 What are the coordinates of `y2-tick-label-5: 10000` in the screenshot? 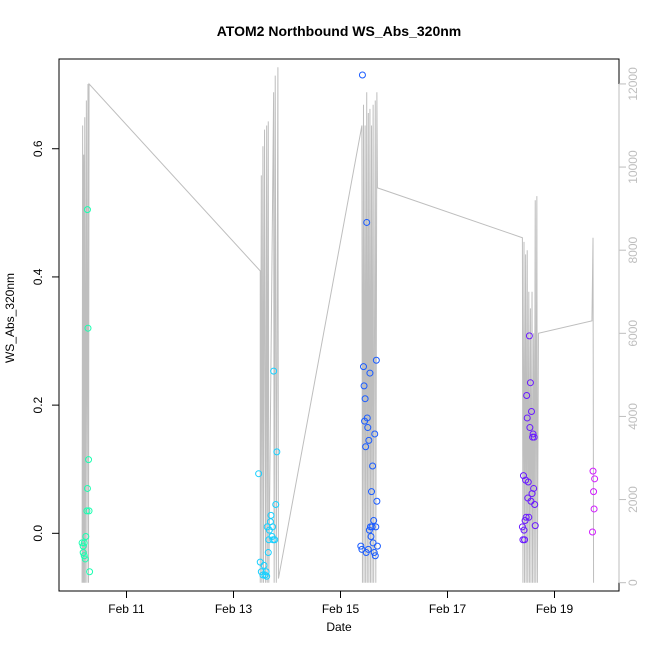 It's located at (633, 167).